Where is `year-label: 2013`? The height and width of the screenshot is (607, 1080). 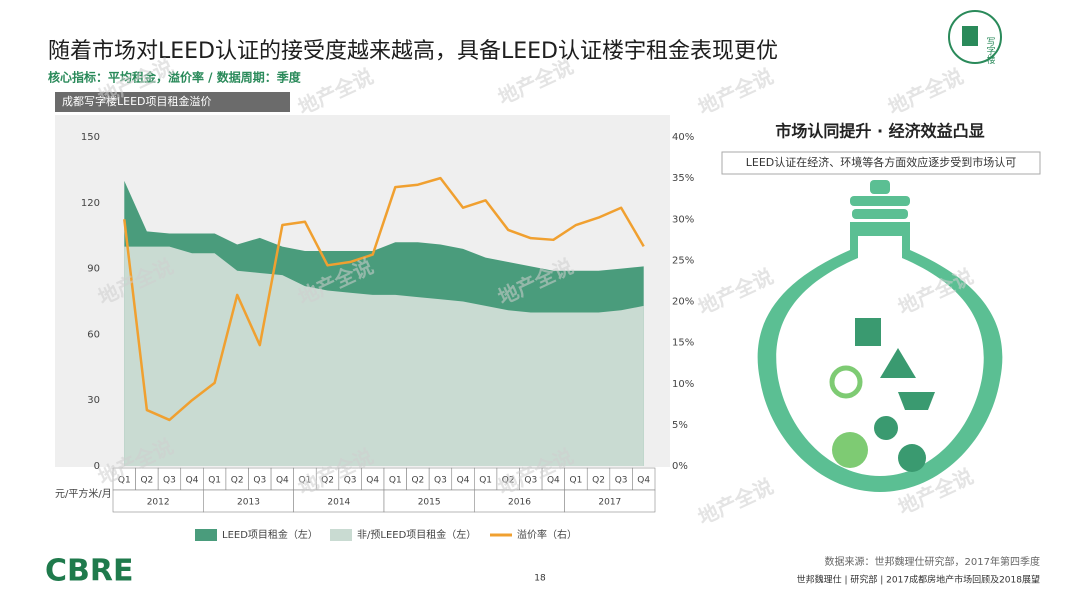
year-label: 2013 is located at coordinates (248, 503).